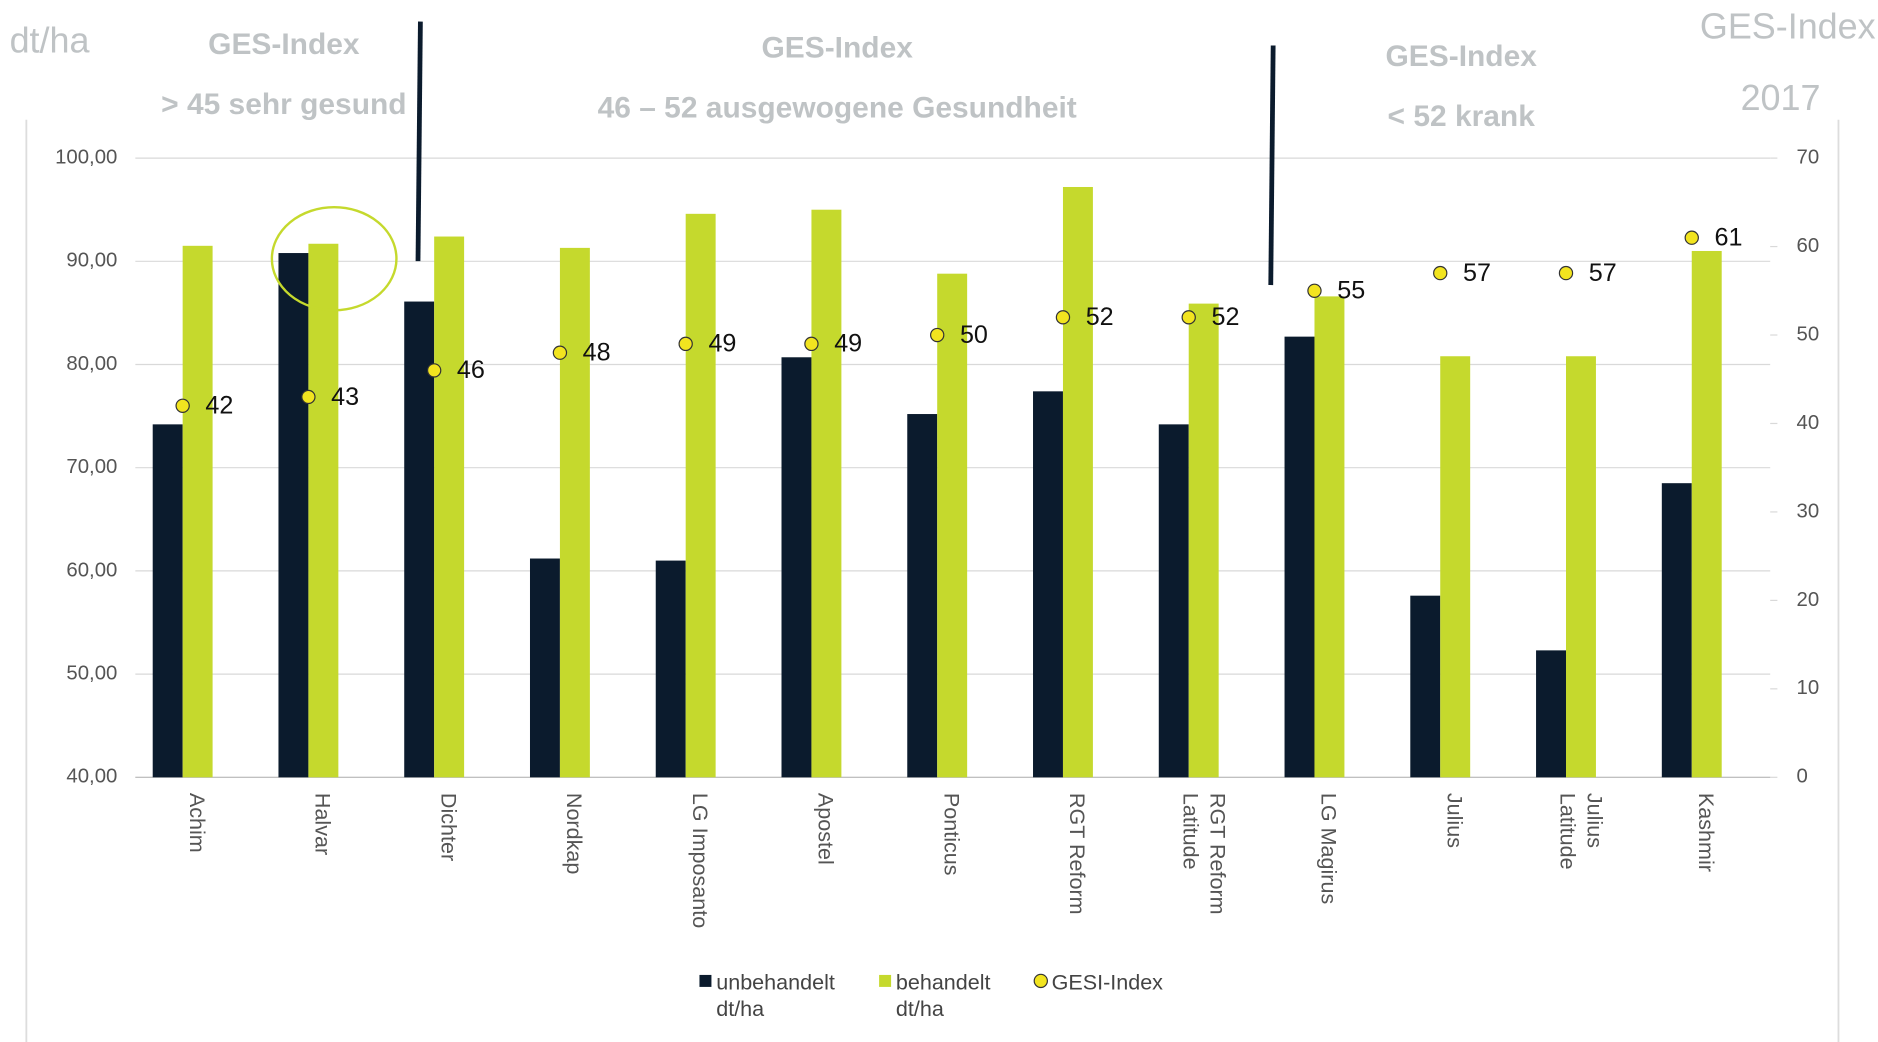 The height and width of the screenshot is (1042, 1878). Describe the element at coordinates (219, 406) in the screenshot. I see `data-label: 42` at that location.